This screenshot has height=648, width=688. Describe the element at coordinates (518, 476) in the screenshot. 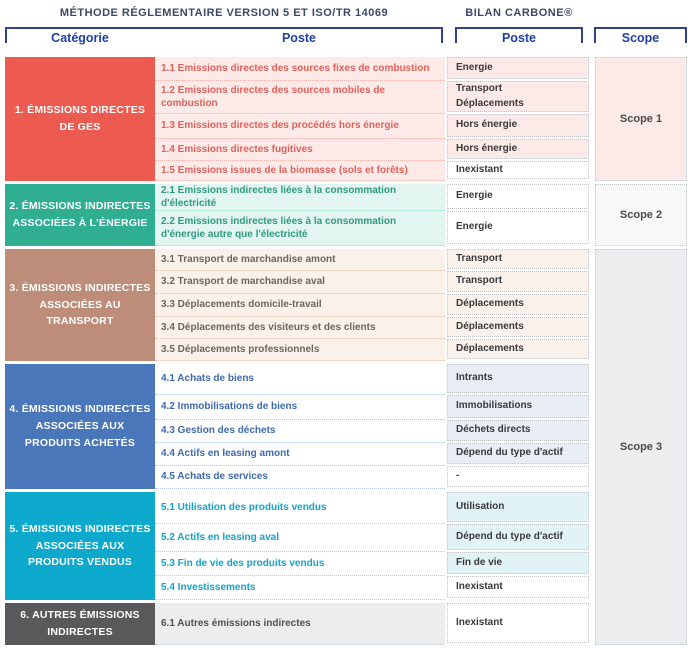

I see `bilan-poste-cell: -` at that location.